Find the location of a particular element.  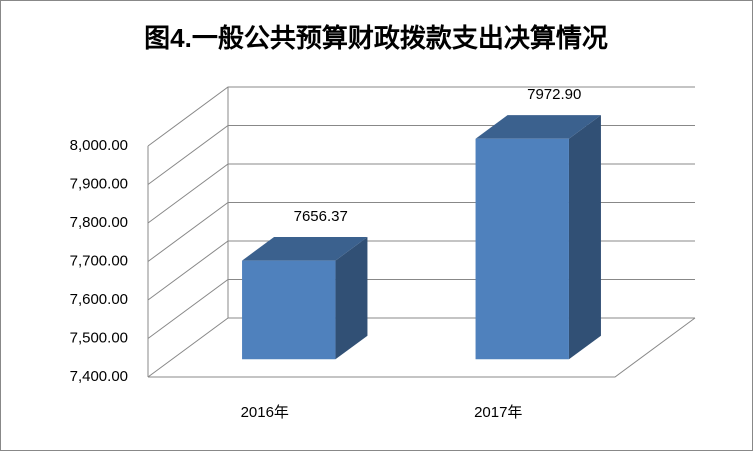

y-tick-label: 7,800.00 is located at coordinates (99, 222).